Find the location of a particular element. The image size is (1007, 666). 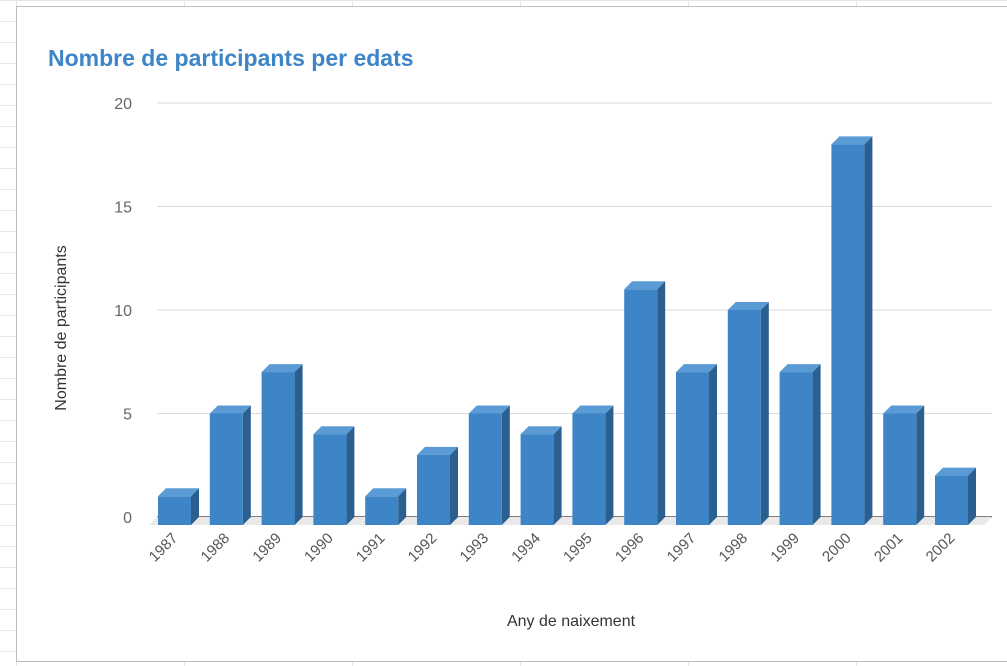

y-tick-label: 10 is located at coordinates (123, 311).